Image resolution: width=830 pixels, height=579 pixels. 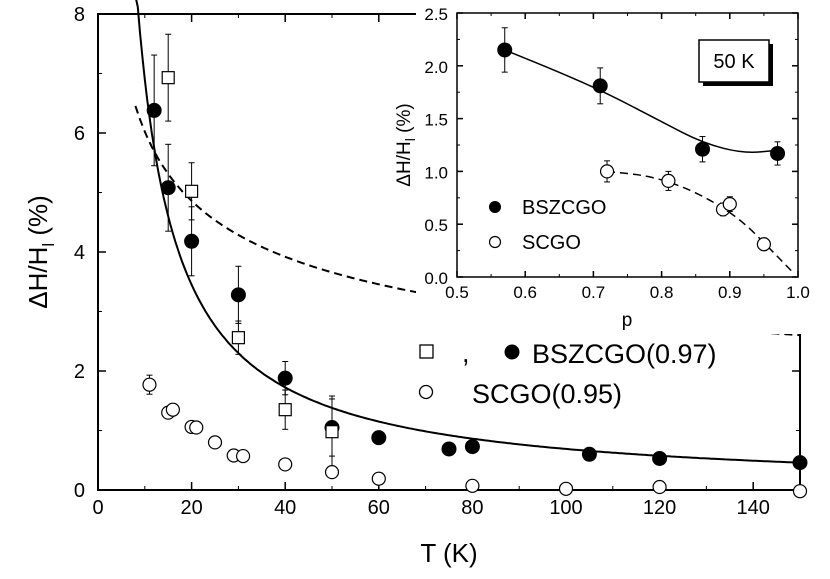 What do you see at coordinates (565, 508) in the screenshot?
I see `x-tick-label: 100` at bounding box center [565, 508].